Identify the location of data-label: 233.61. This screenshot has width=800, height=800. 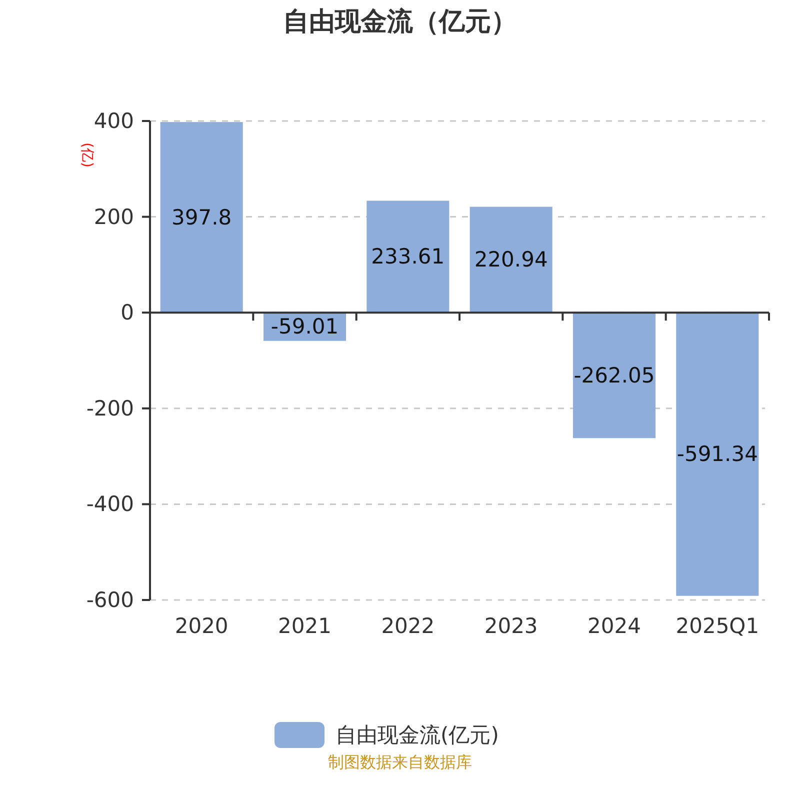
(408, 256).